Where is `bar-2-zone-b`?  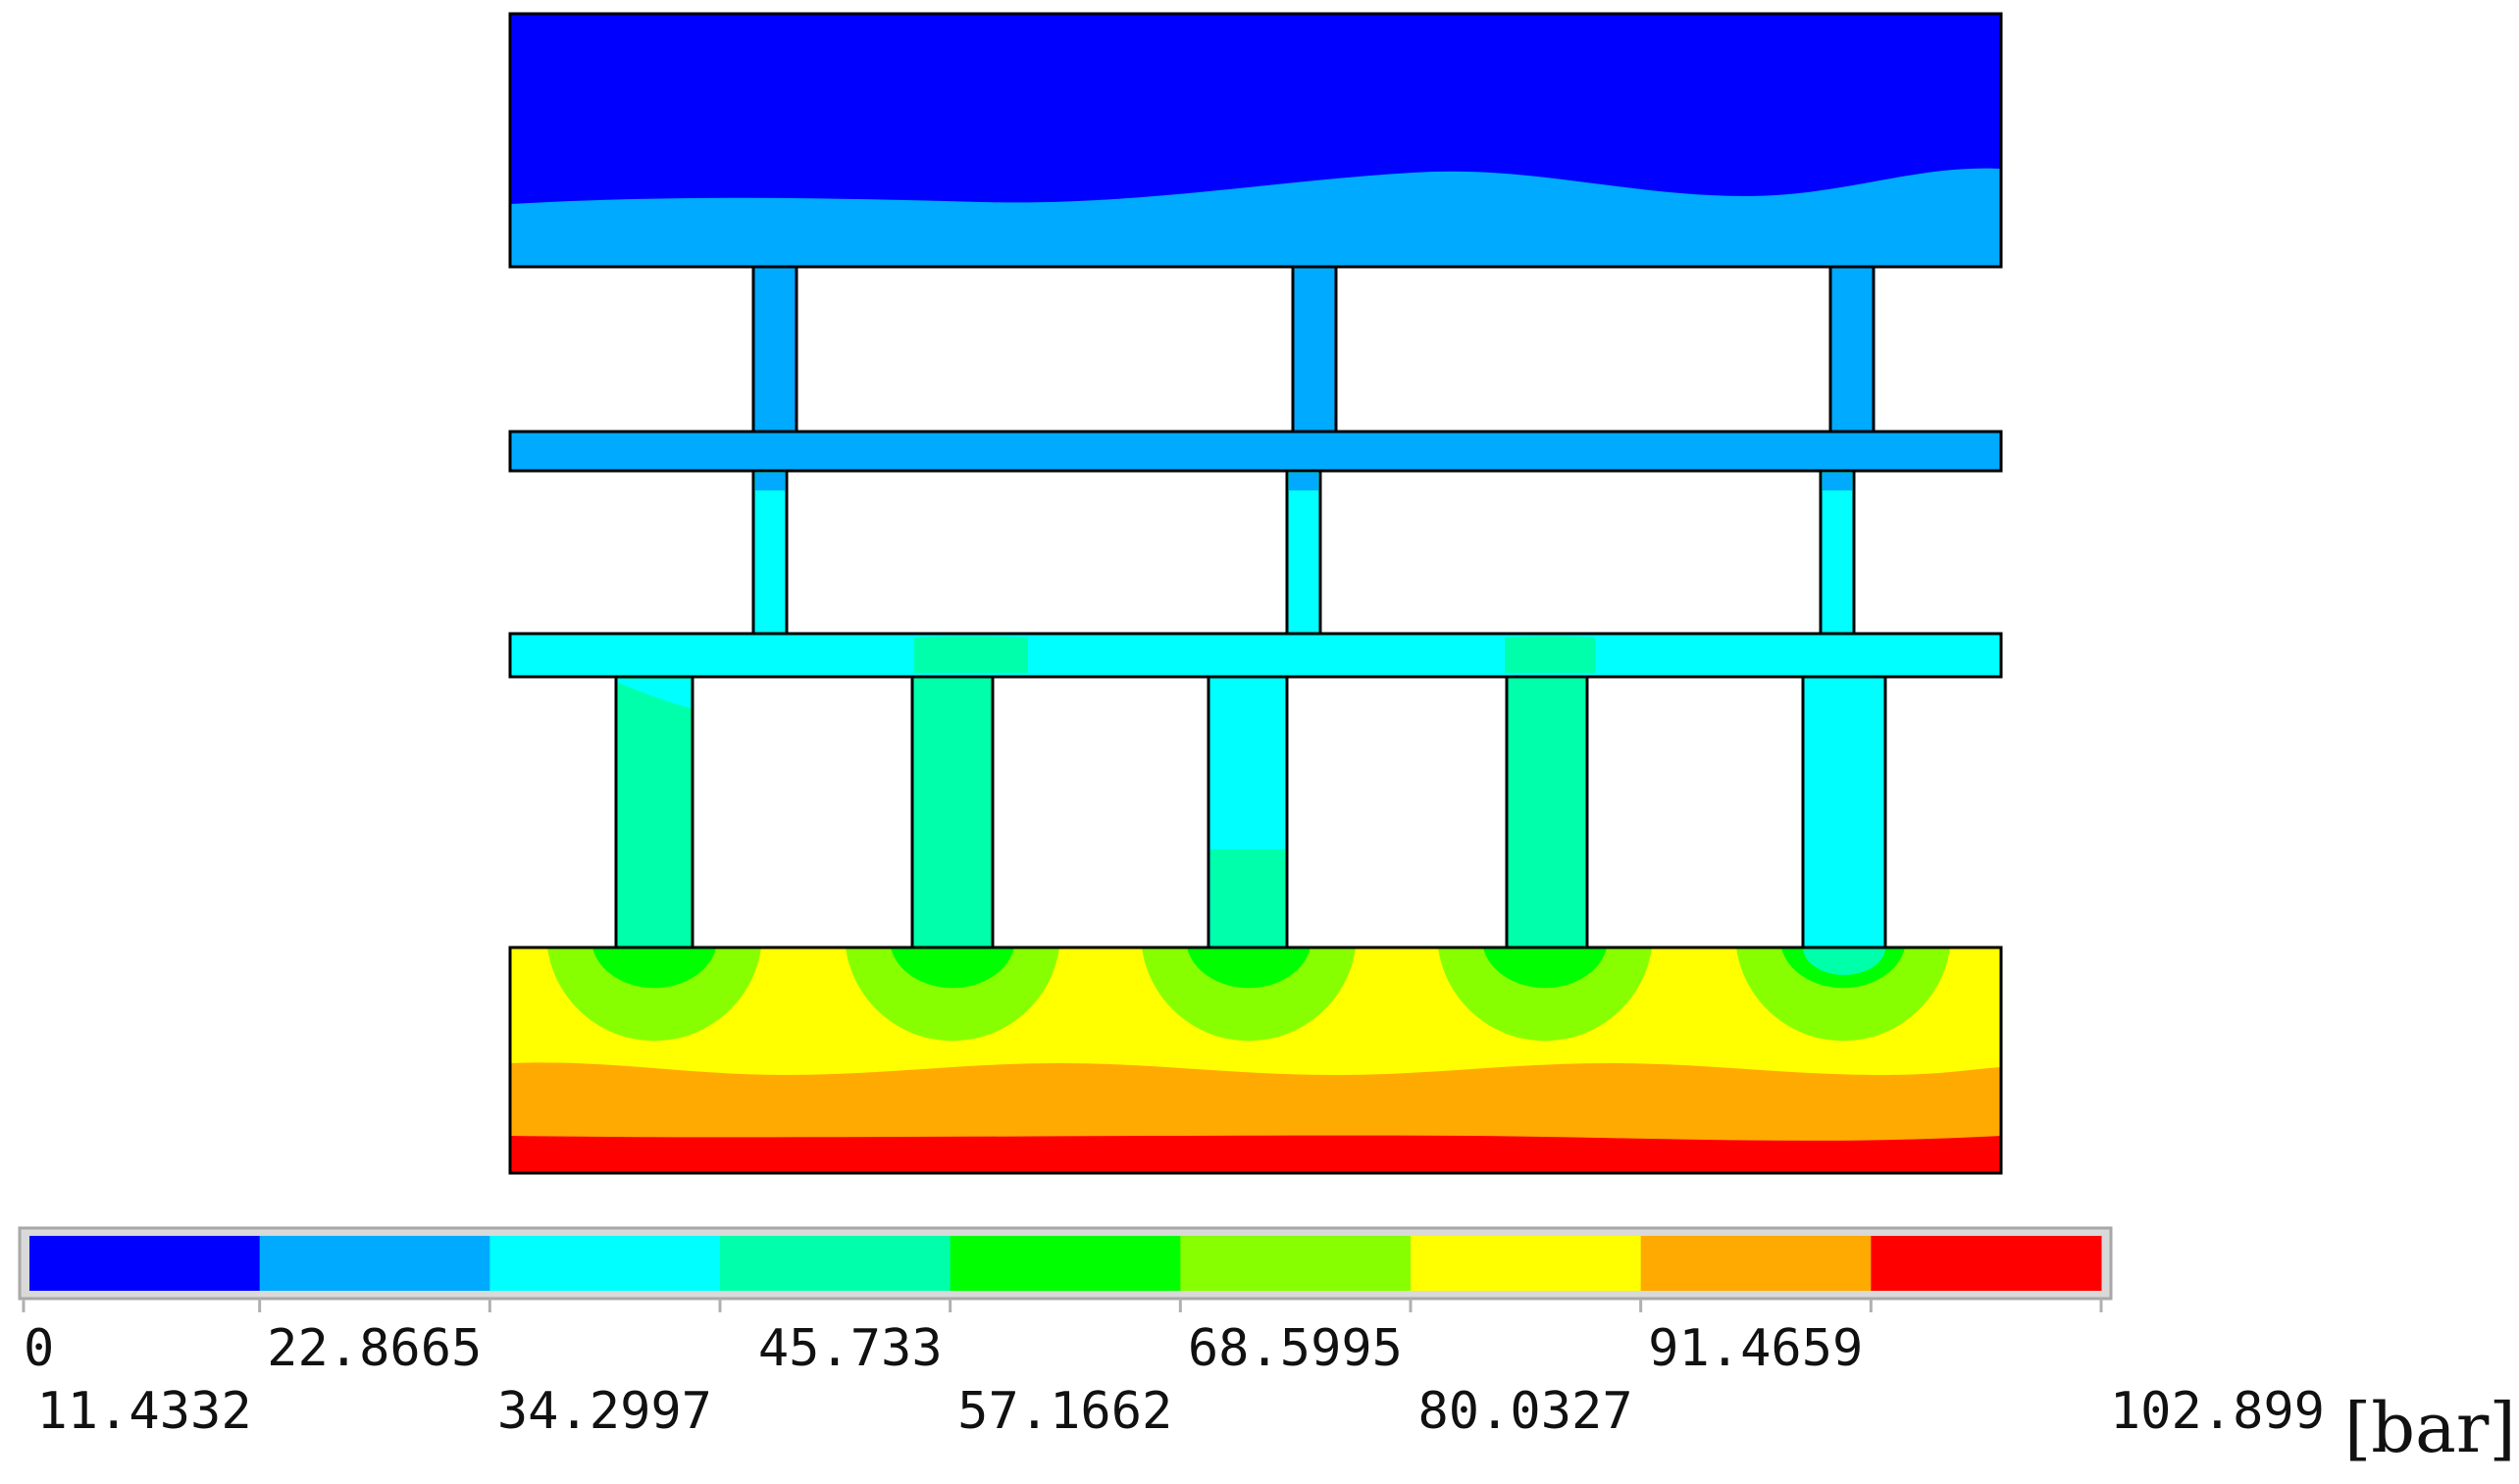 bar-2-zone-b is located at coordinates (1550, 654).